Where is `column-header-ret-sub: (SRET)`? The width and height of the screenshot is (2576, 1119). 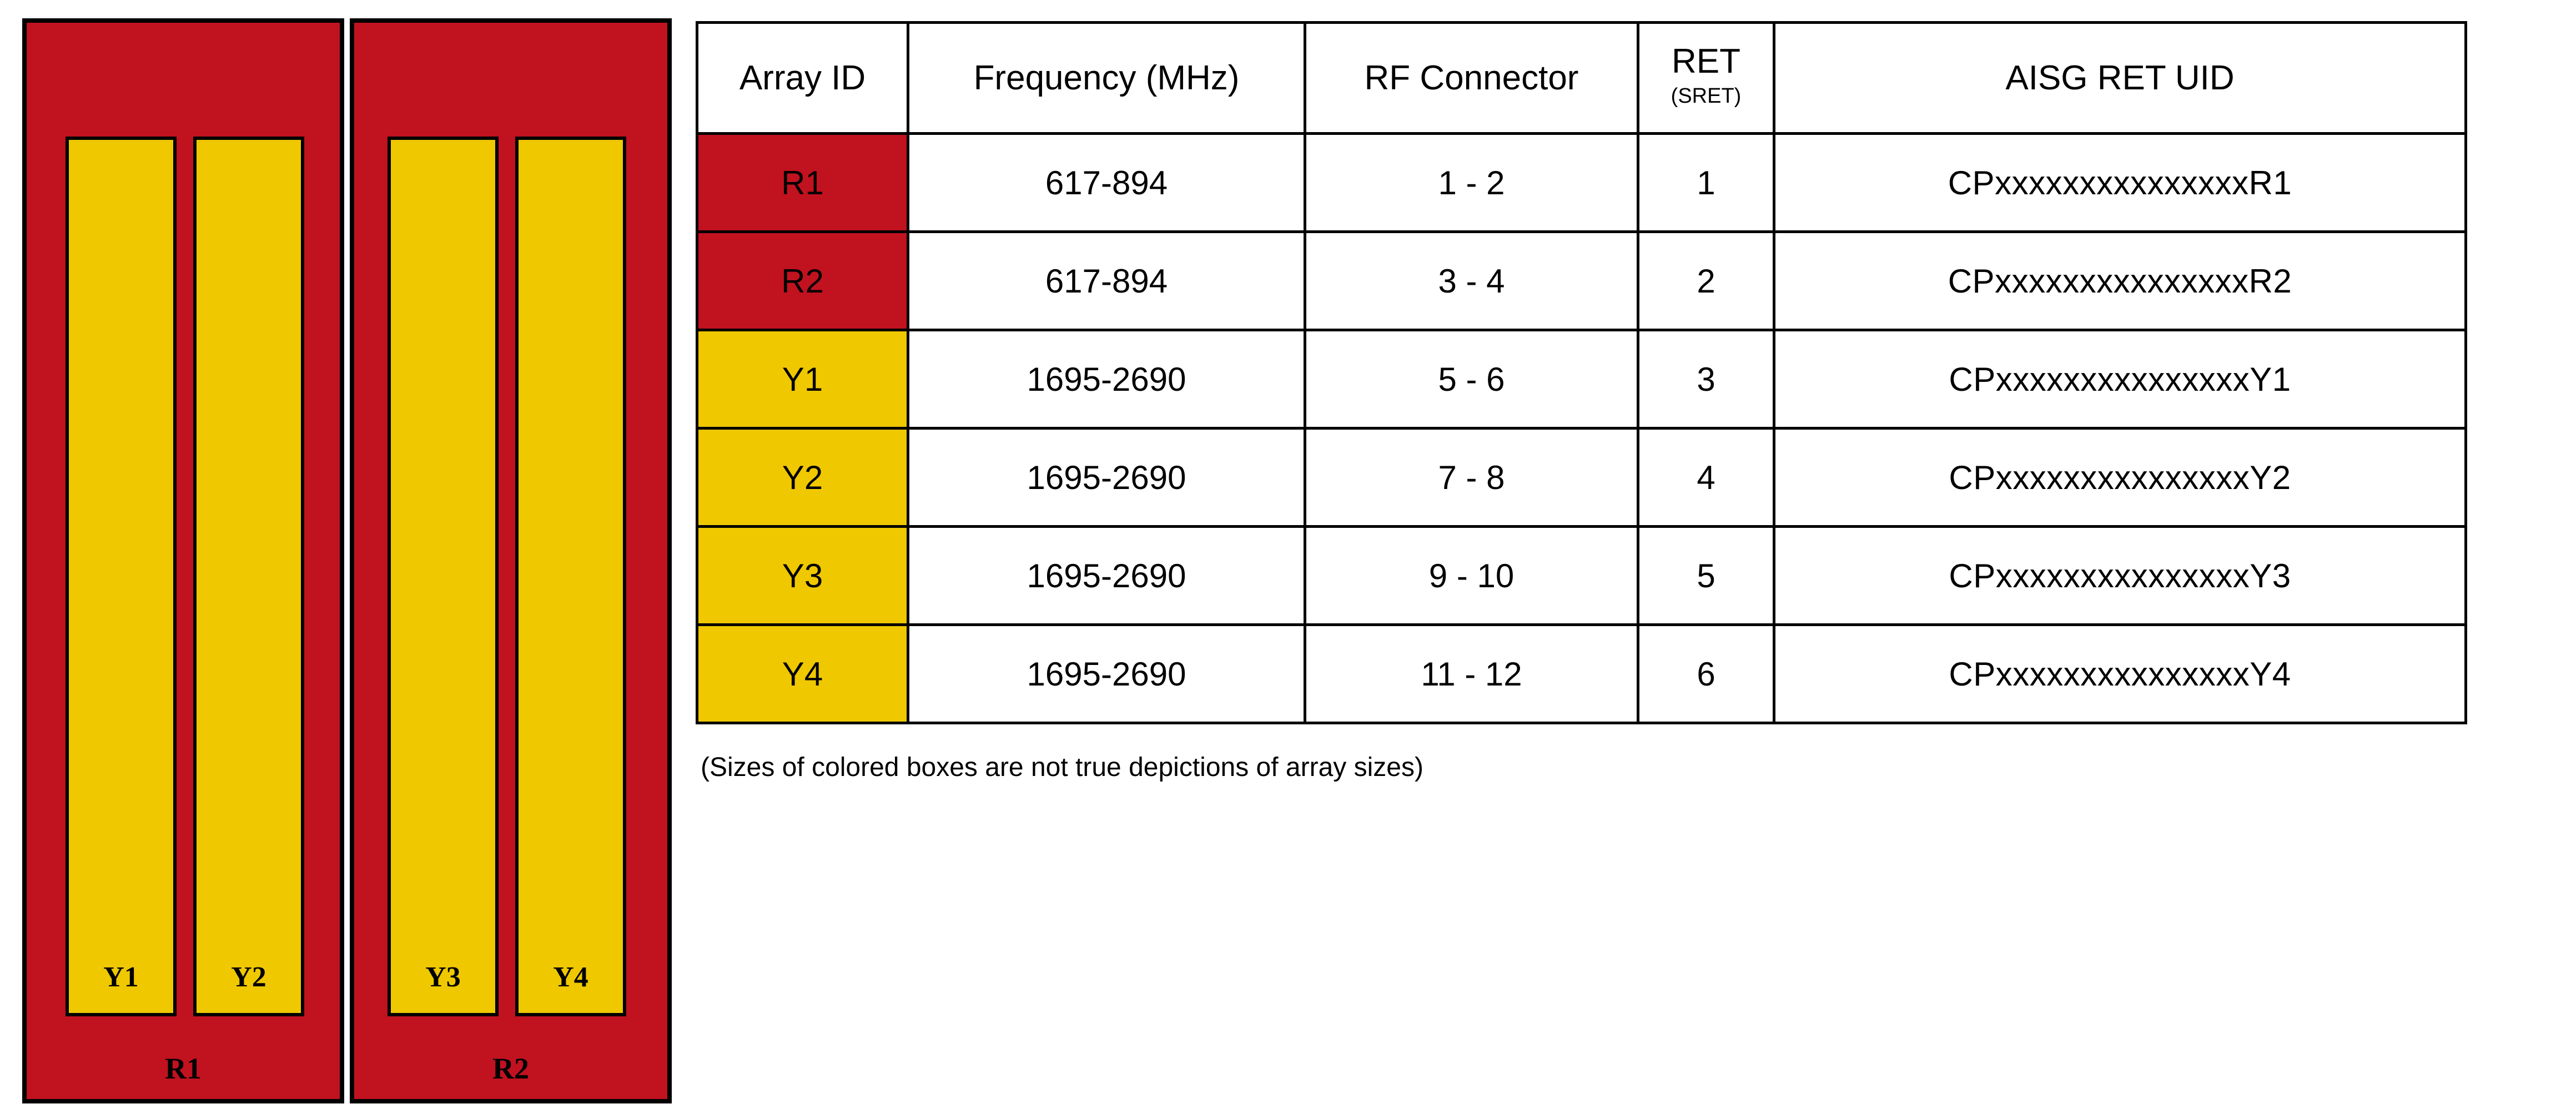 column-header-ret-sub: (SRET) is located at coordinates (1706, 96).